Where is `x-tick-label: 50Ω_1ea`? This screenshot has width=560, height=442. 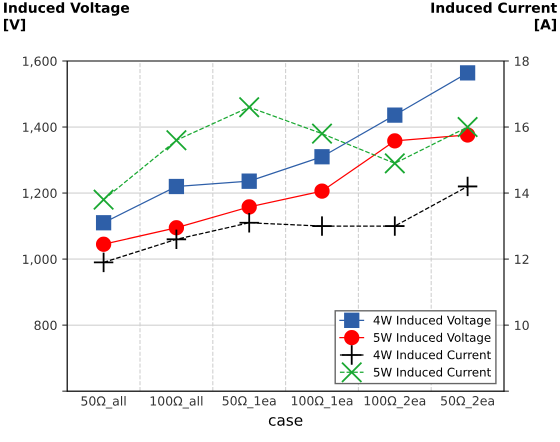 x-tick-label: 50Ω_1ea is located at coordinates (249, 402).